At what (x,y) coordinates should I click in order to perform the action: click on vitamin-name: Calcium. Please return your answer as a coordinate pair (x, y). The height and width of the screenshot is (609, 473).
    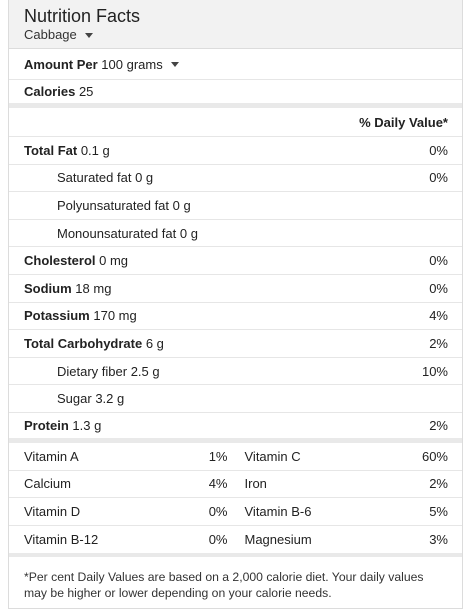
    Looking at the image, I should click on (47, 484).